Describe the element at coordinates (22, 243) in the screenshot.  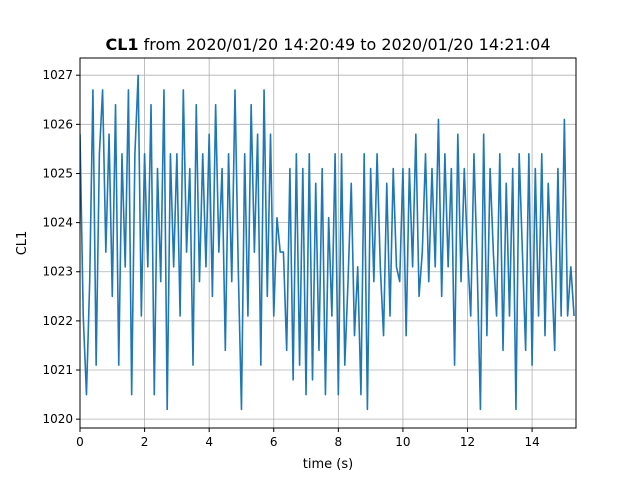
I see `y-axis-label: CL1` at that location.